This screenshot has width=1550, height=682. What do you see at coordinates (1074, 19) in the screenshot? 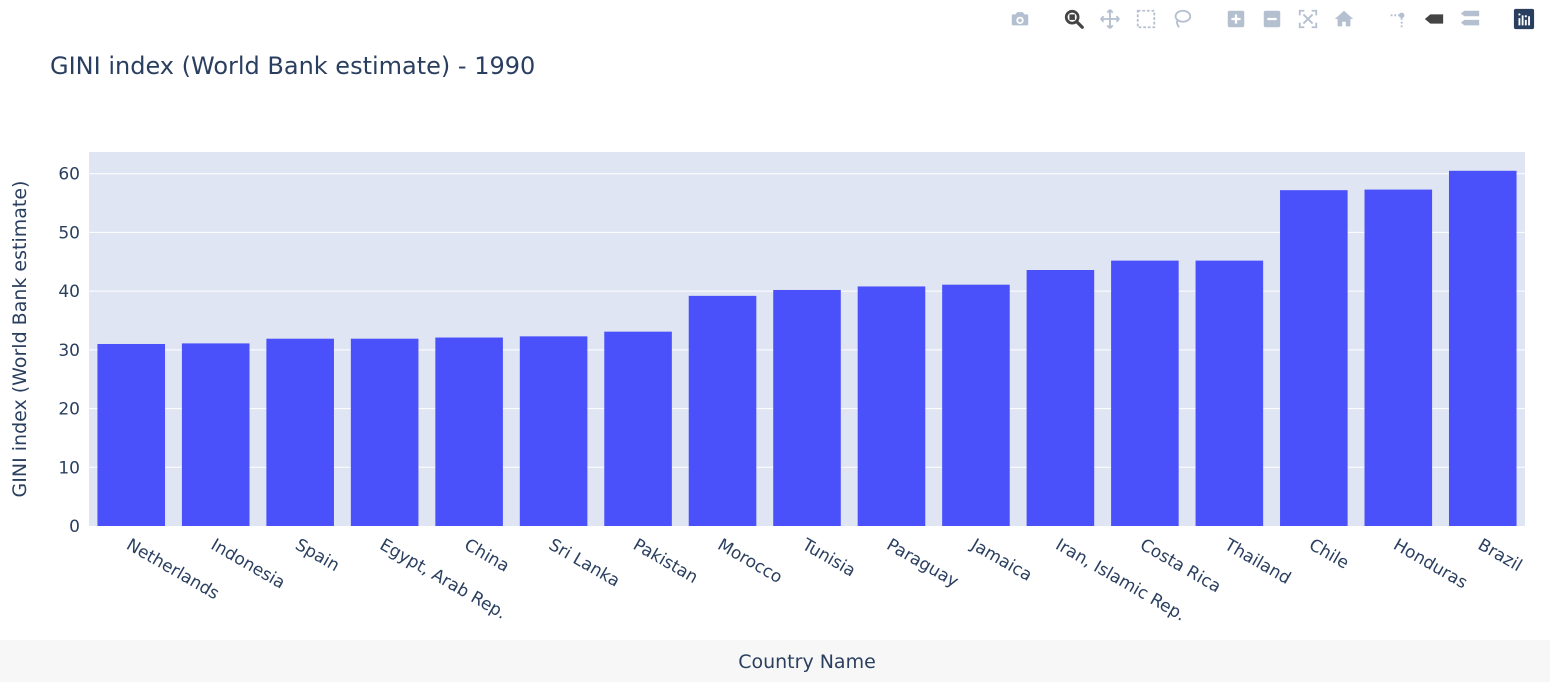
I see `zoom-icon` at bounding box center [1074, 19].